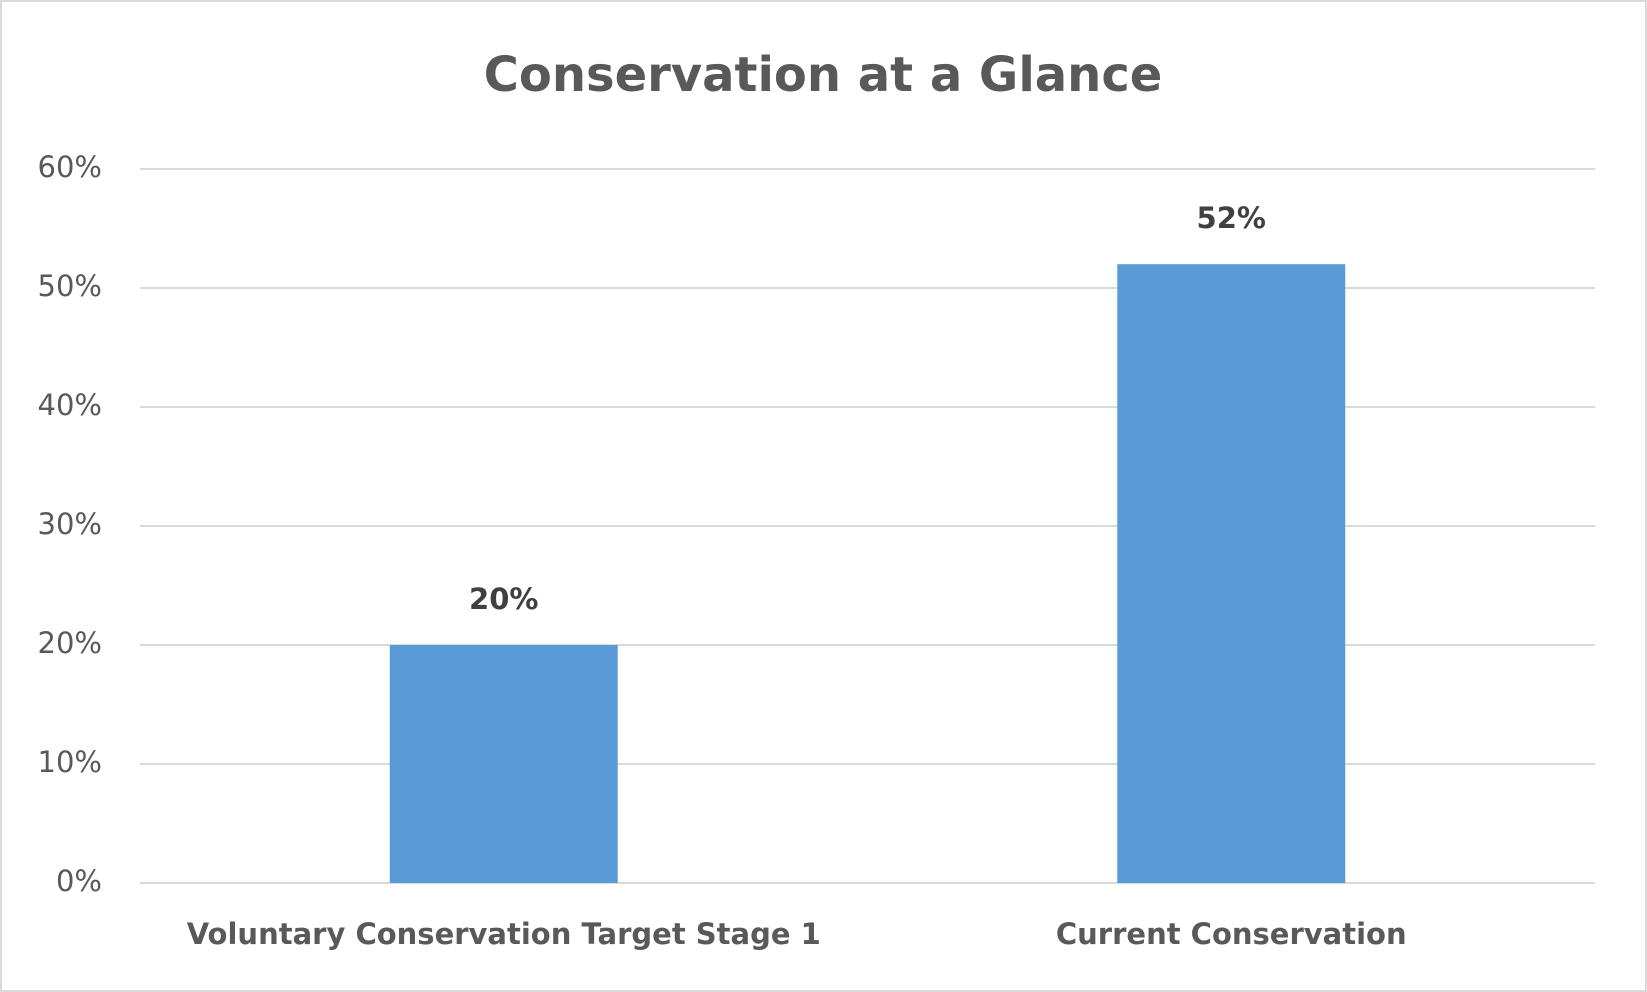  I want to click on chart-title: Conservation at a Glance, so click(823, 75).